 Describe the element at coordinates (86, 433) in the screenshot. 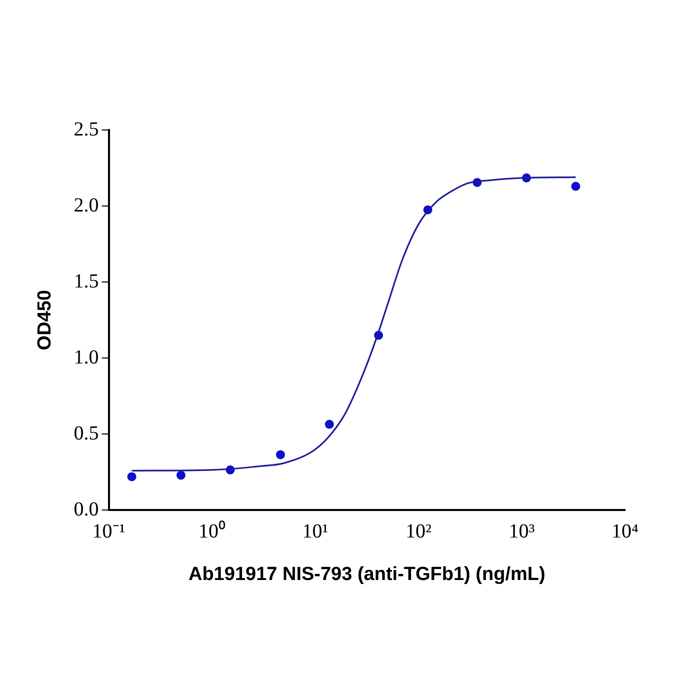

I see `y-tick-label: 0.5` at that location.